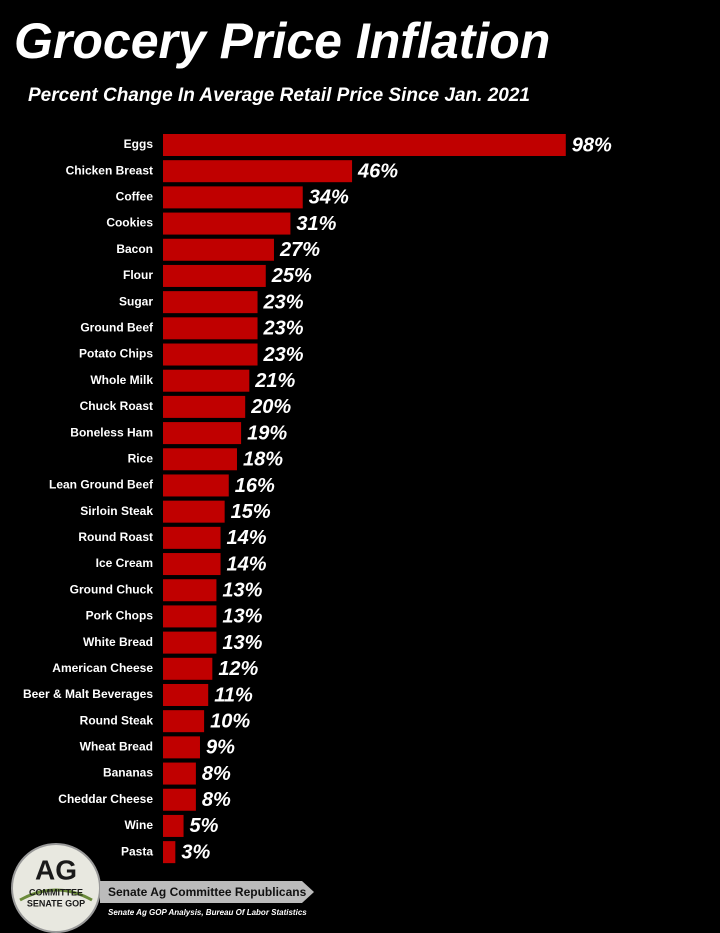  Describe the element at coordinates (116, 406) in the screenshot. I see `category-label: Chuck Roast` at that location.